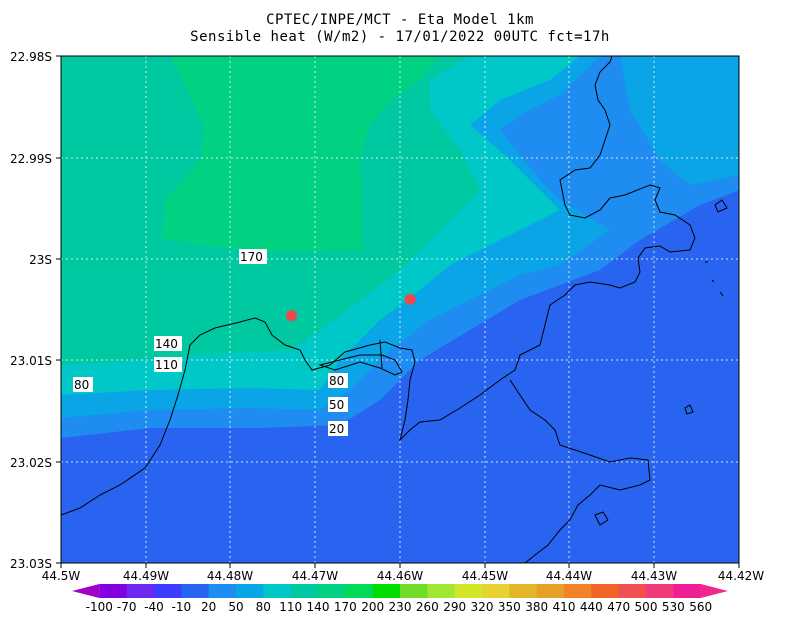 The width and height of the screenshot is (800, 618). Describe the element at coordinates (454, 607) in the screenshot. I see `colorbar-label: 290` at that location.